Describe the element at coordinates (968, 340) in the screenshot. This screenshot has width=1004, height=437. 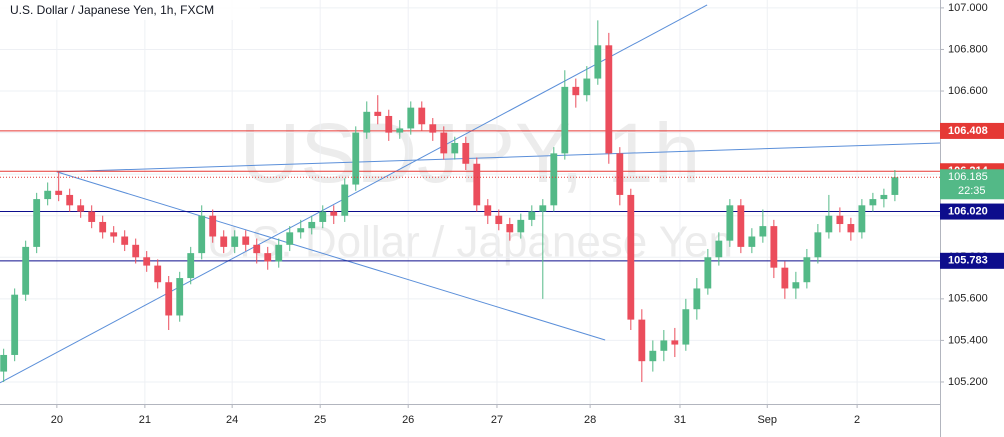
I see `y-tick-label: 105.400` at that location.